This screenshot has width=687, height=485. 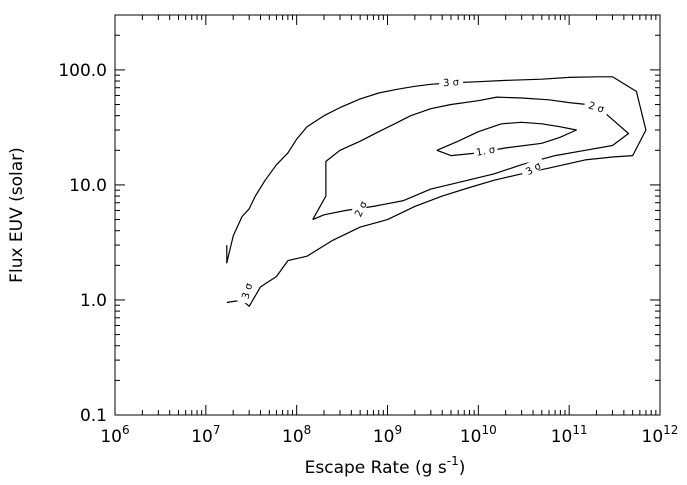 What do you see at coordinates (17, 215) in the screenshot?
I see `y-axis-title: Flux EUV (solar)` at bounding box center [17, 215].